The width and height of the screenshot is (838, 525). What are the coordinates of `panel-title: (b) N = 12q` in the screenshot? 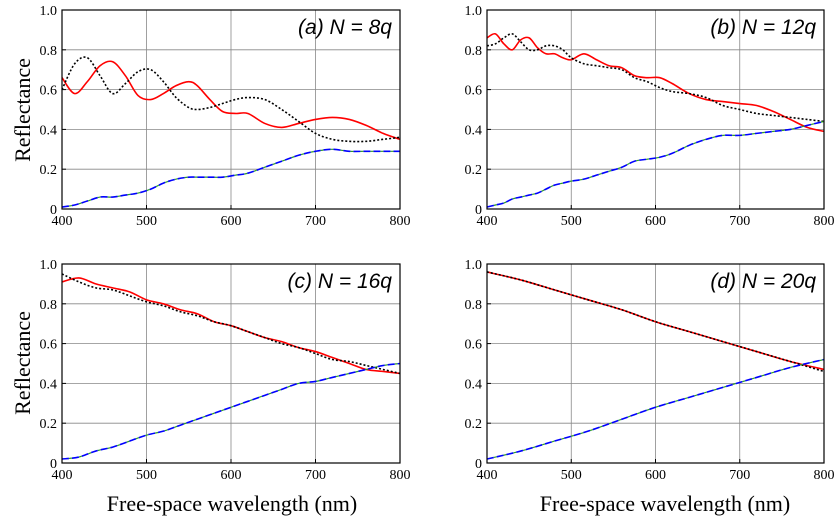 It's located at (763, 27).